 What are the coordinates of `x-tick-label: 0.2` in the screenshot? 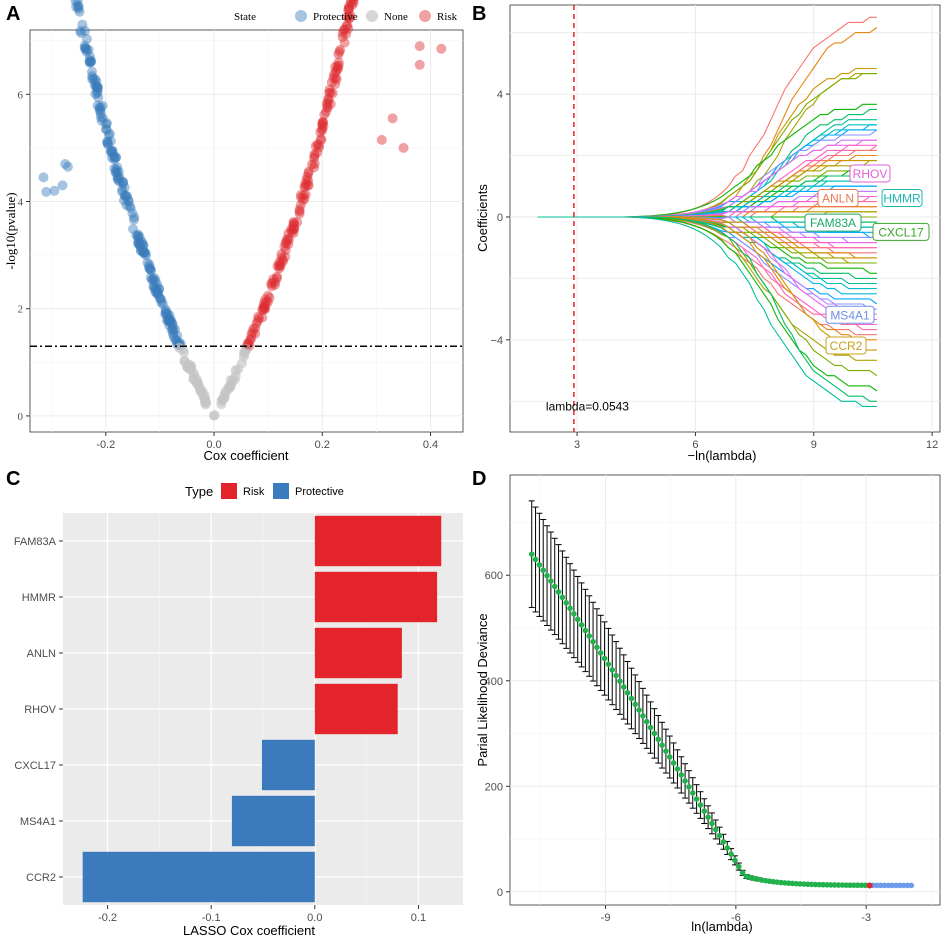 It's located at (322, 445).